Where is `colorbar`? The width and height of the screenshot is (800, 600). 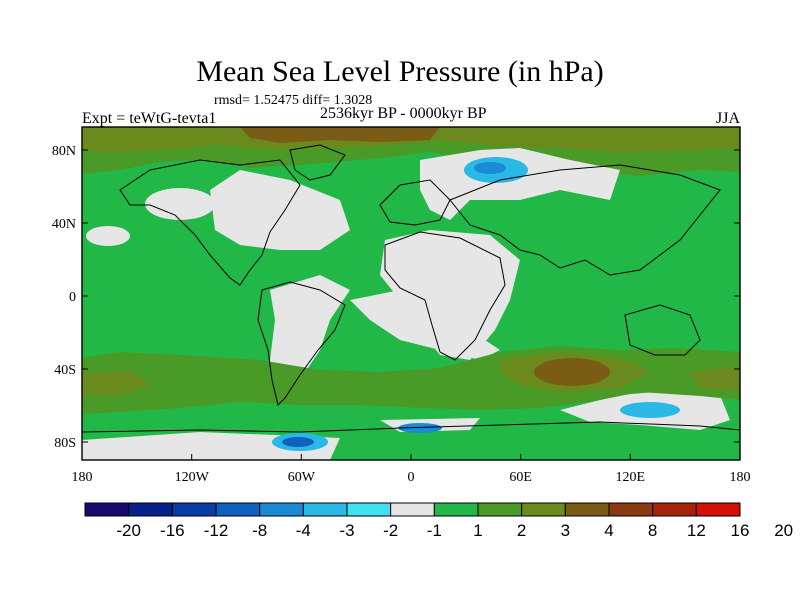 colorbar is located at coordinates (412, 509).